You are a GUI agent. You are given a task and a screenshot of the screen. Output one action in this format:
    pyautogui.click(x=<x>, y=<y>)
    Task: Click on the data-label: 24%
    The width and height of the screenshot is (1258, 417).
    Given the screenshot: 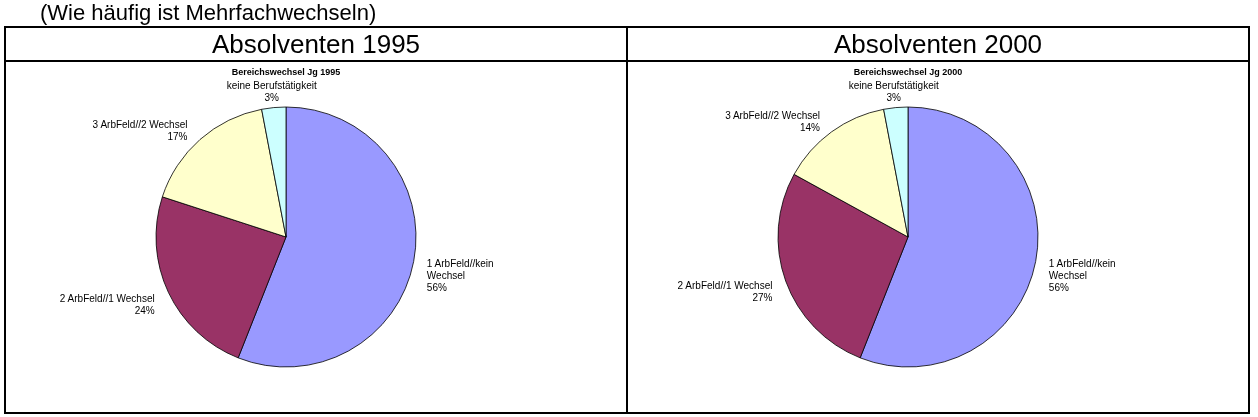 What is the action you would take?
    pyautogui.click(x=144, y=310)
    